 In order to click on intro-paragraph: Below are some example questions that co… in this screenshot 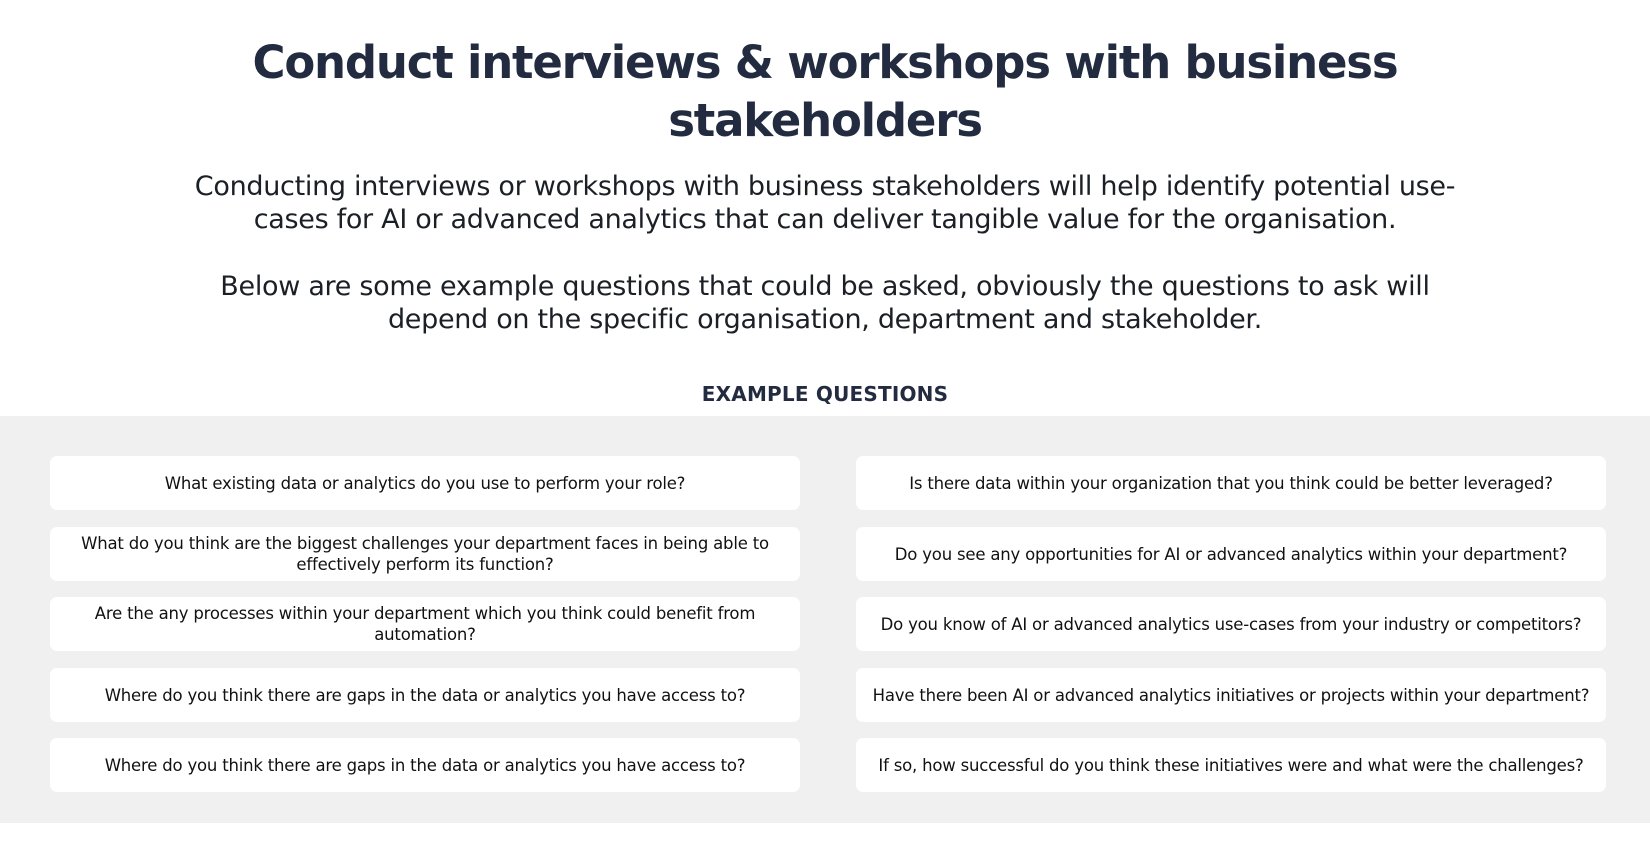, I will do `click(825, 303)`.